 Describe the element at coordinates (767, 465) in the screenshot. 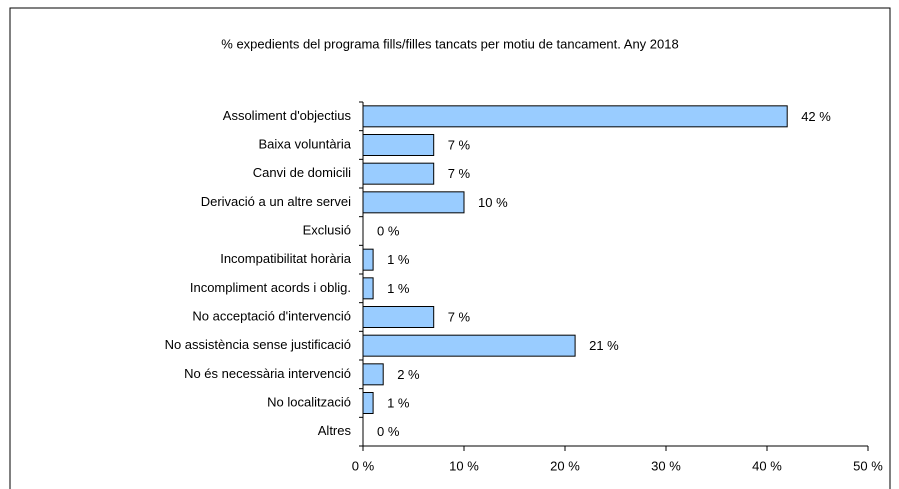

I see `x-tick-label: 40 %` at that location.